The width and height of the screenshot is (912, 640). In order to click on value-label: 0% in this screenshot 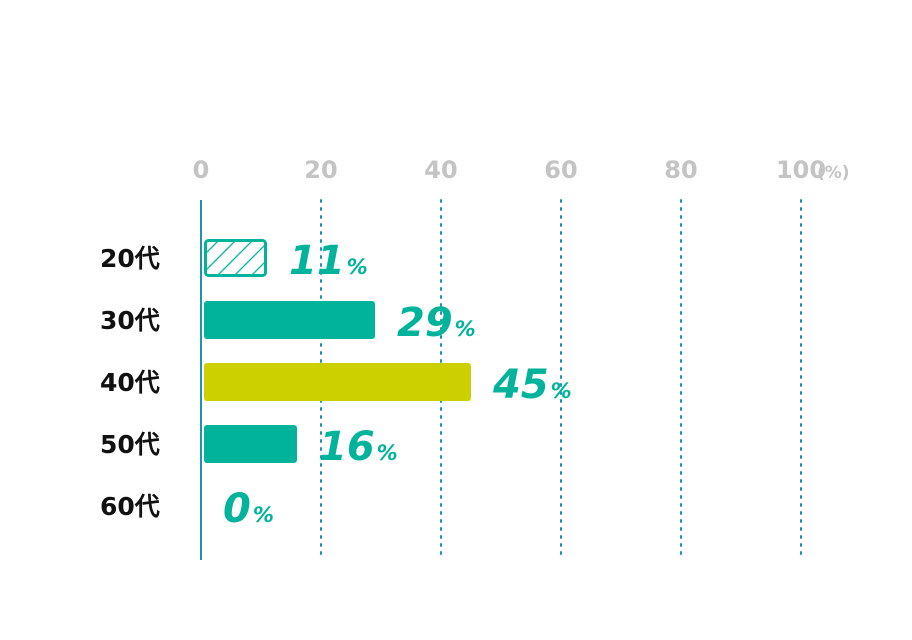, I will do `click(248, 509)`.